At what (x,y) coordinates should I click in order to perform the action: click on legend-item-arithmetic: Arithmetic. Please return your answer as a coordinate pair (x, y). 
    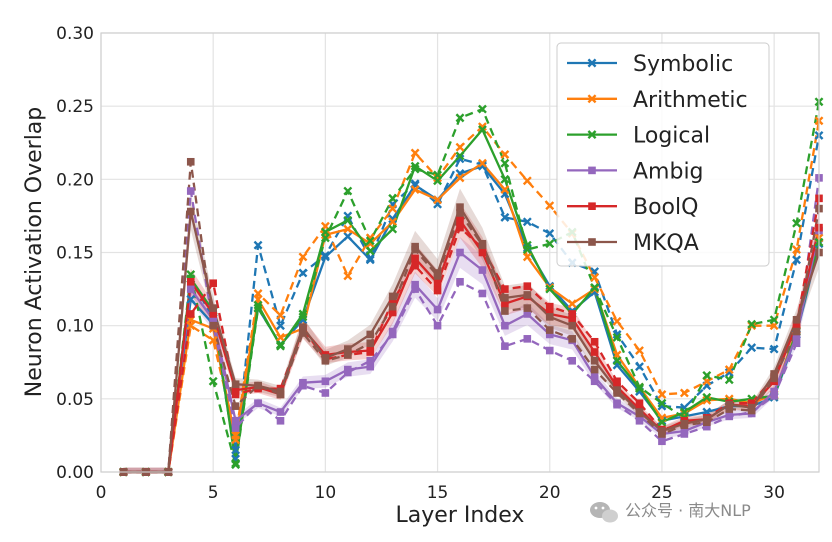
    Looking at the image, I should click on (657, 100).